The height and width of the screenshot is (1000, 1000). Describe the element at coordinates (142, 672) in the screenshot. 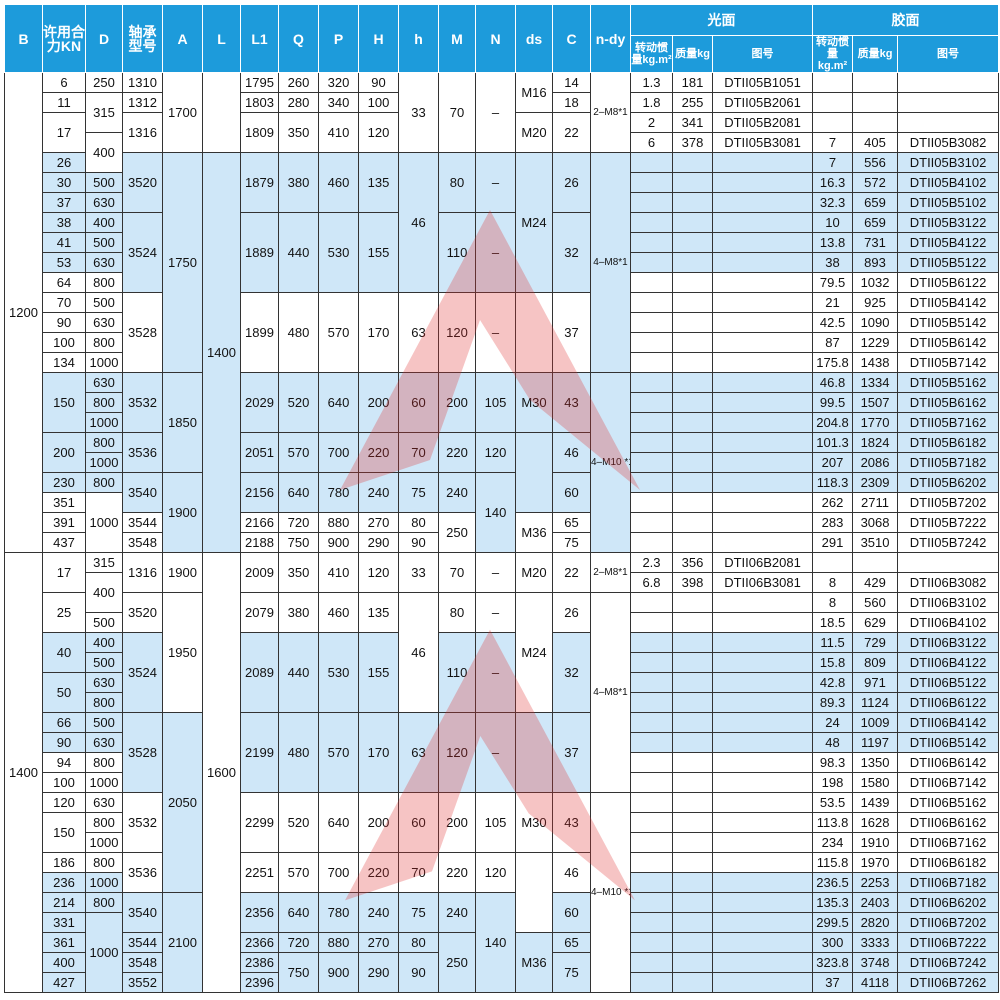

I see `table-cell: 3524` at that location.